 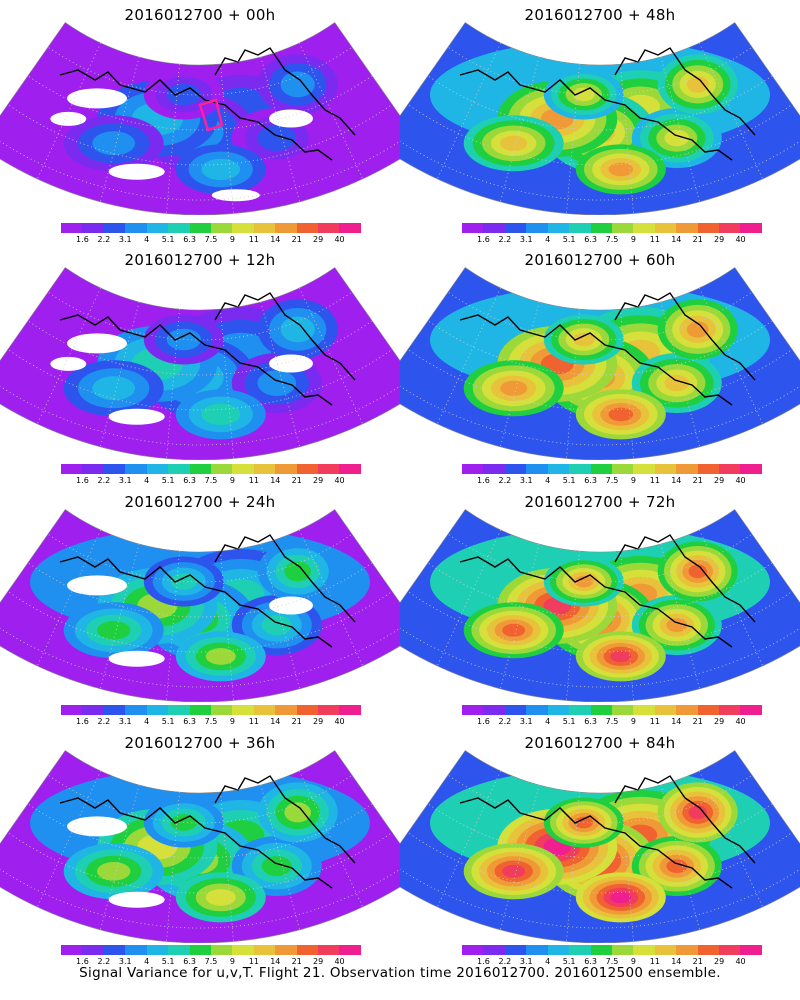 What do you see at coordinates (232, 480) in the screenshot?
I see `colorbar-tick-label: 9` at bounding box center [232, 480].